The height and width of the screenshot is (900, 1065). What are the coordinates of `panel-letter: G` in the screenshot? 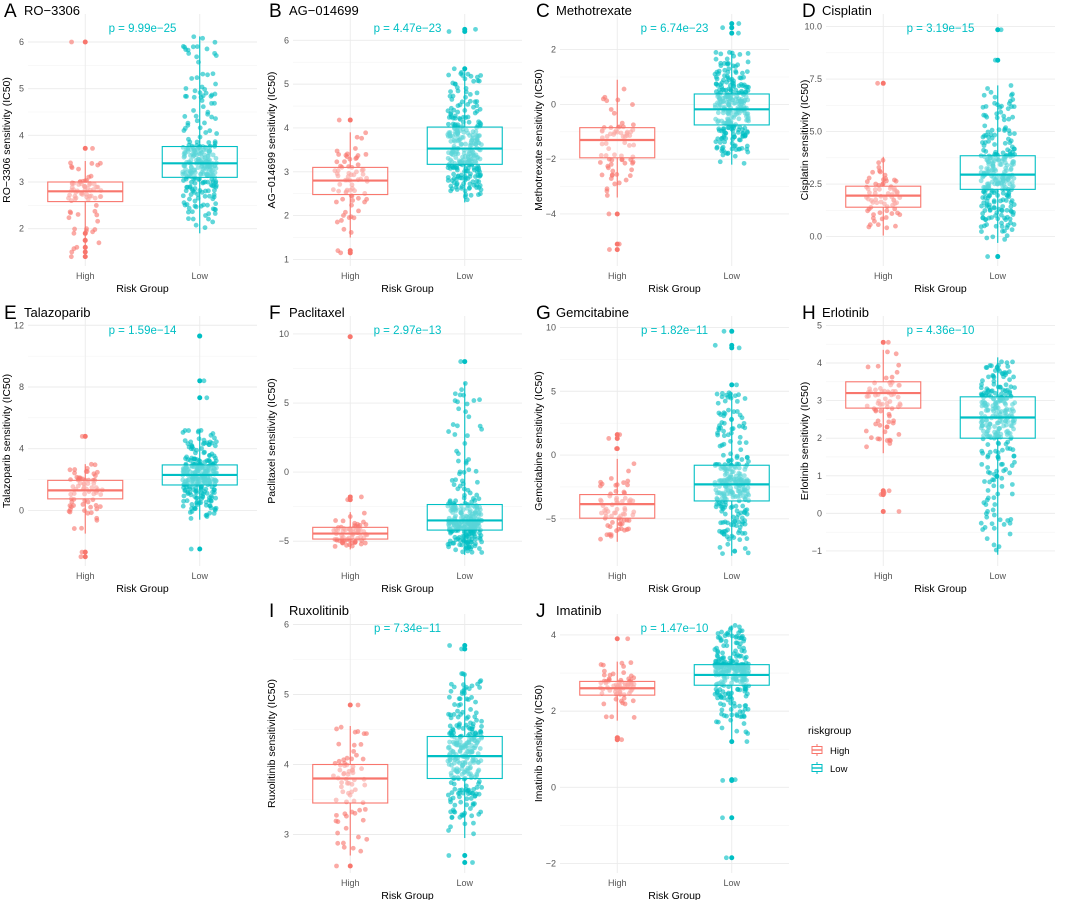 It's located at (543, 313).